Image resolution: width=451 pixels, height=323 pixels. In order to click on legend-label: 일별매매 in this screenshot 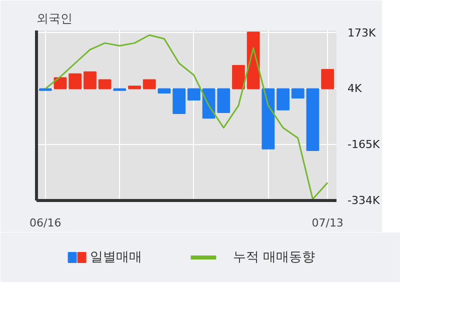, I will do `click(116, 257)`.